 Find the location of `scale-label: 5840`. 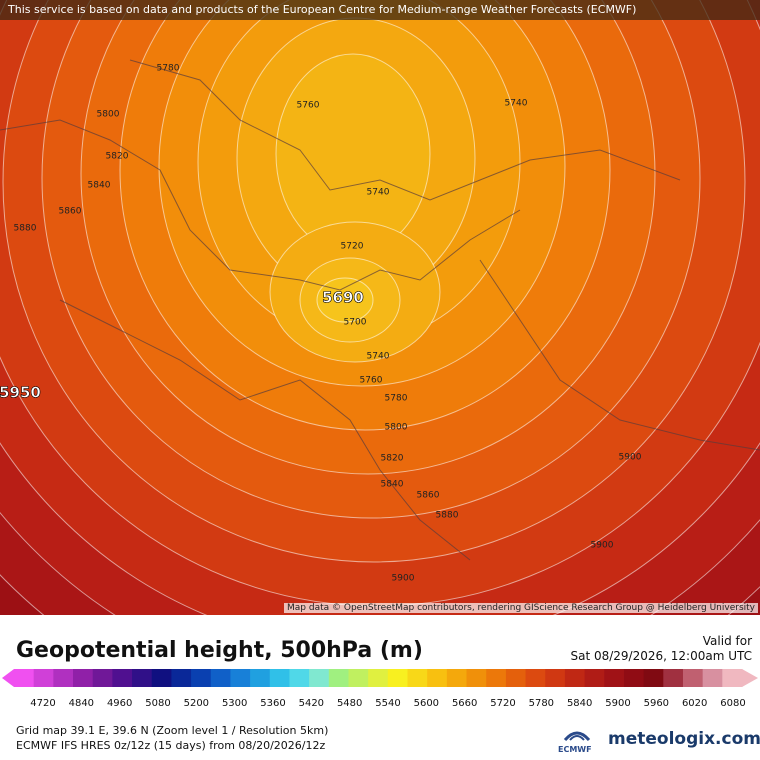

scale-label: 5840 is located at coordinates (579, 703).